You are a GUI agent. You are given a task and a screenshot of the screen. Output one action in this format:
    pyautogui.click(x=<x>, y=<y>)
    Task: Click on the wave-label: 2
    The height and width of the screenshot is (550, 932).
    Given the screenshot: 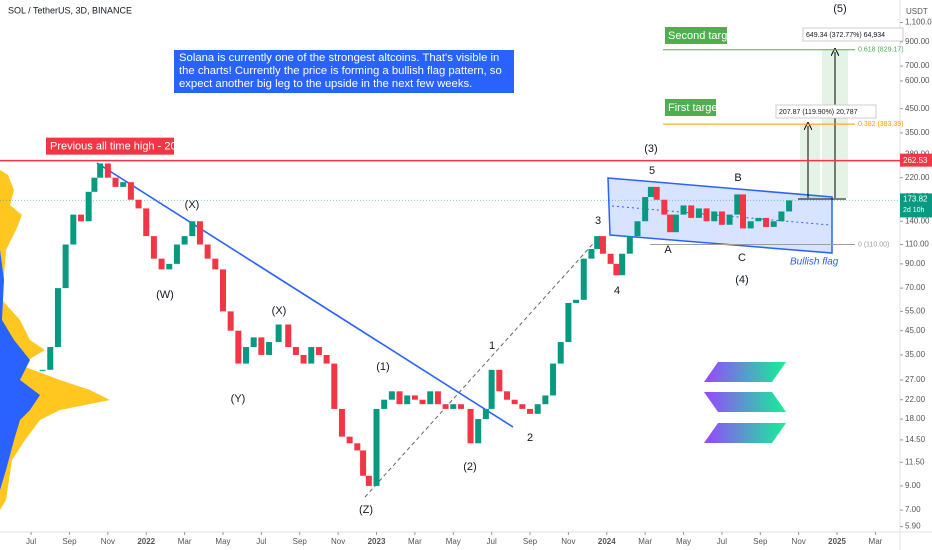 What is the action you would take?
    pyautogui.click(x=530, y=438)
    